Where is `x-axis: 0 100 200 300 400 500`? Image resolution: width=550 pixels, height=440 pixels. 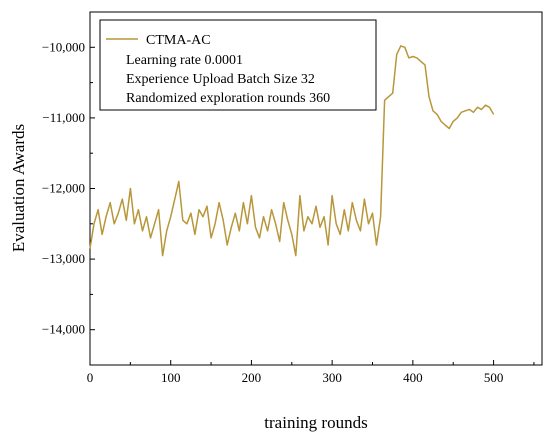
x-axis: 0 100 200 300 400 500 is located at coordinates (311, 372).